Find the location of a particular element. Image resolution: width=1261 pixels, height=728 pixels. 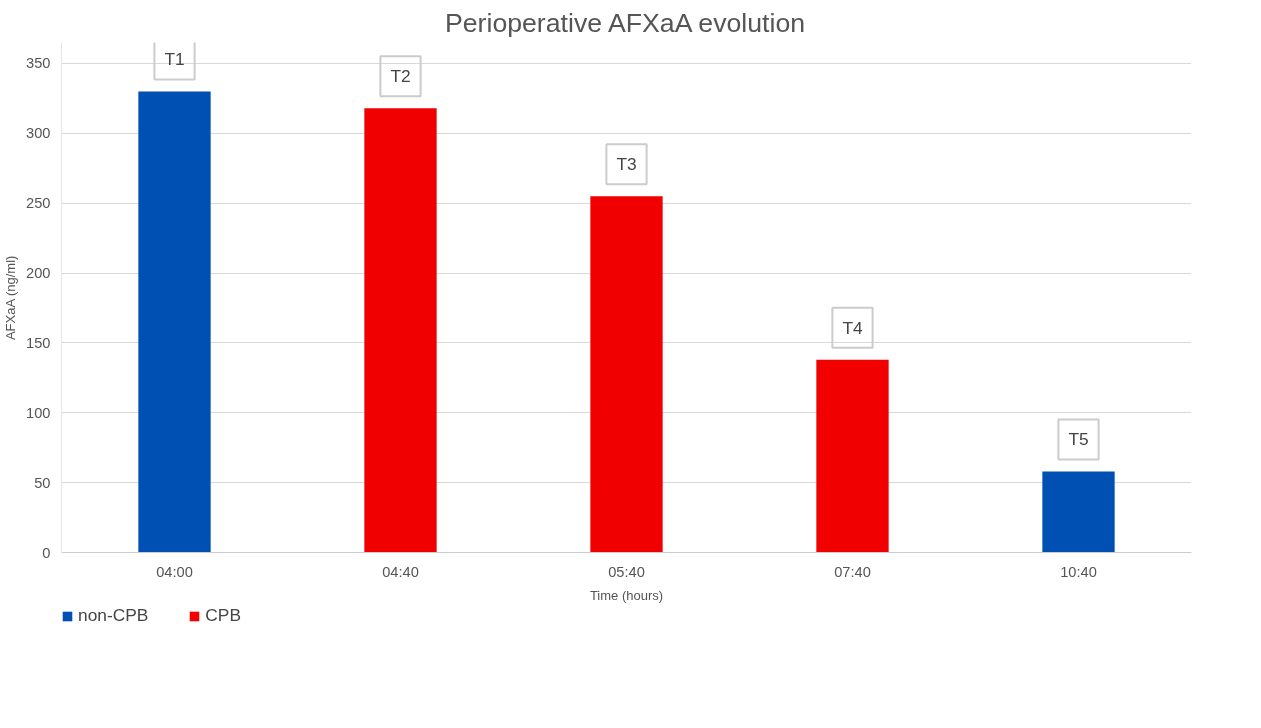

y-tick-label: 200 is located at coordinates (38, 273).